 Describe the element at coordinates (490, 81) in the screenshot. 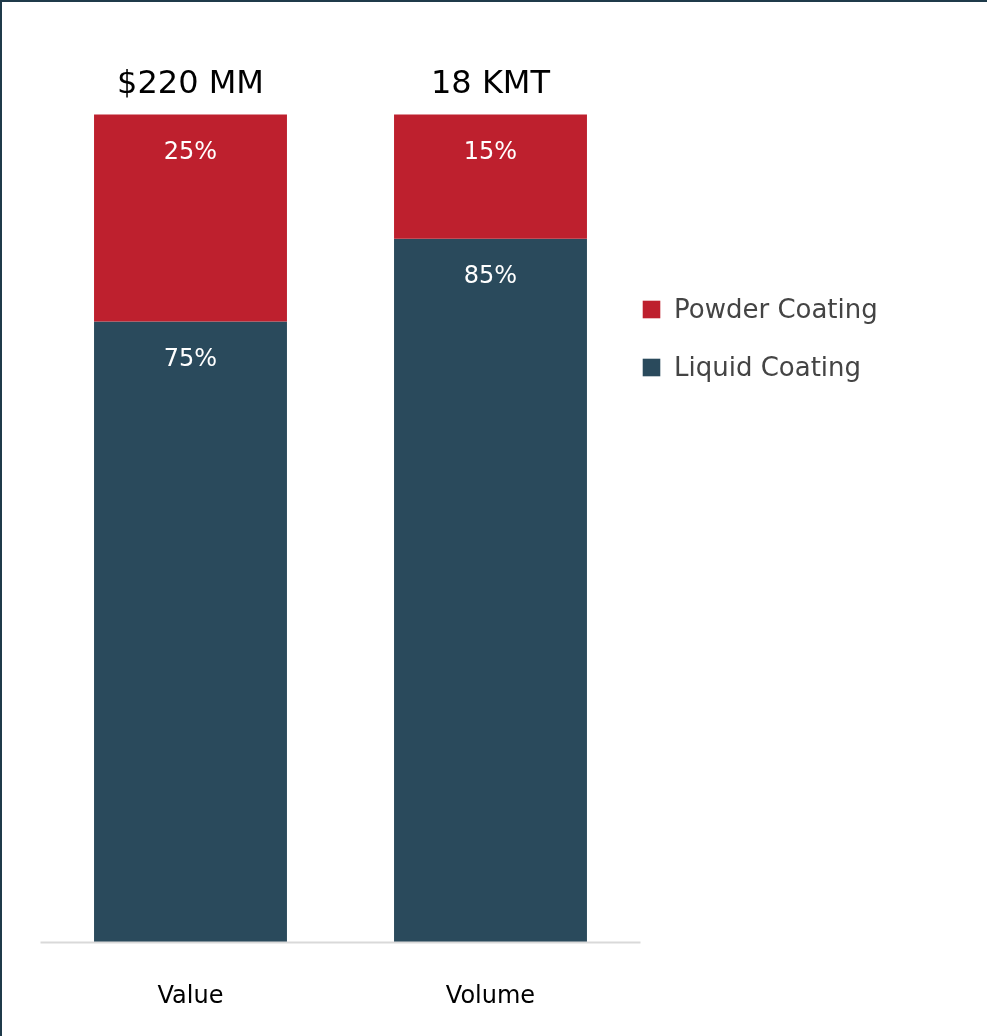

I see `annotation: 18 KMT` at that location.